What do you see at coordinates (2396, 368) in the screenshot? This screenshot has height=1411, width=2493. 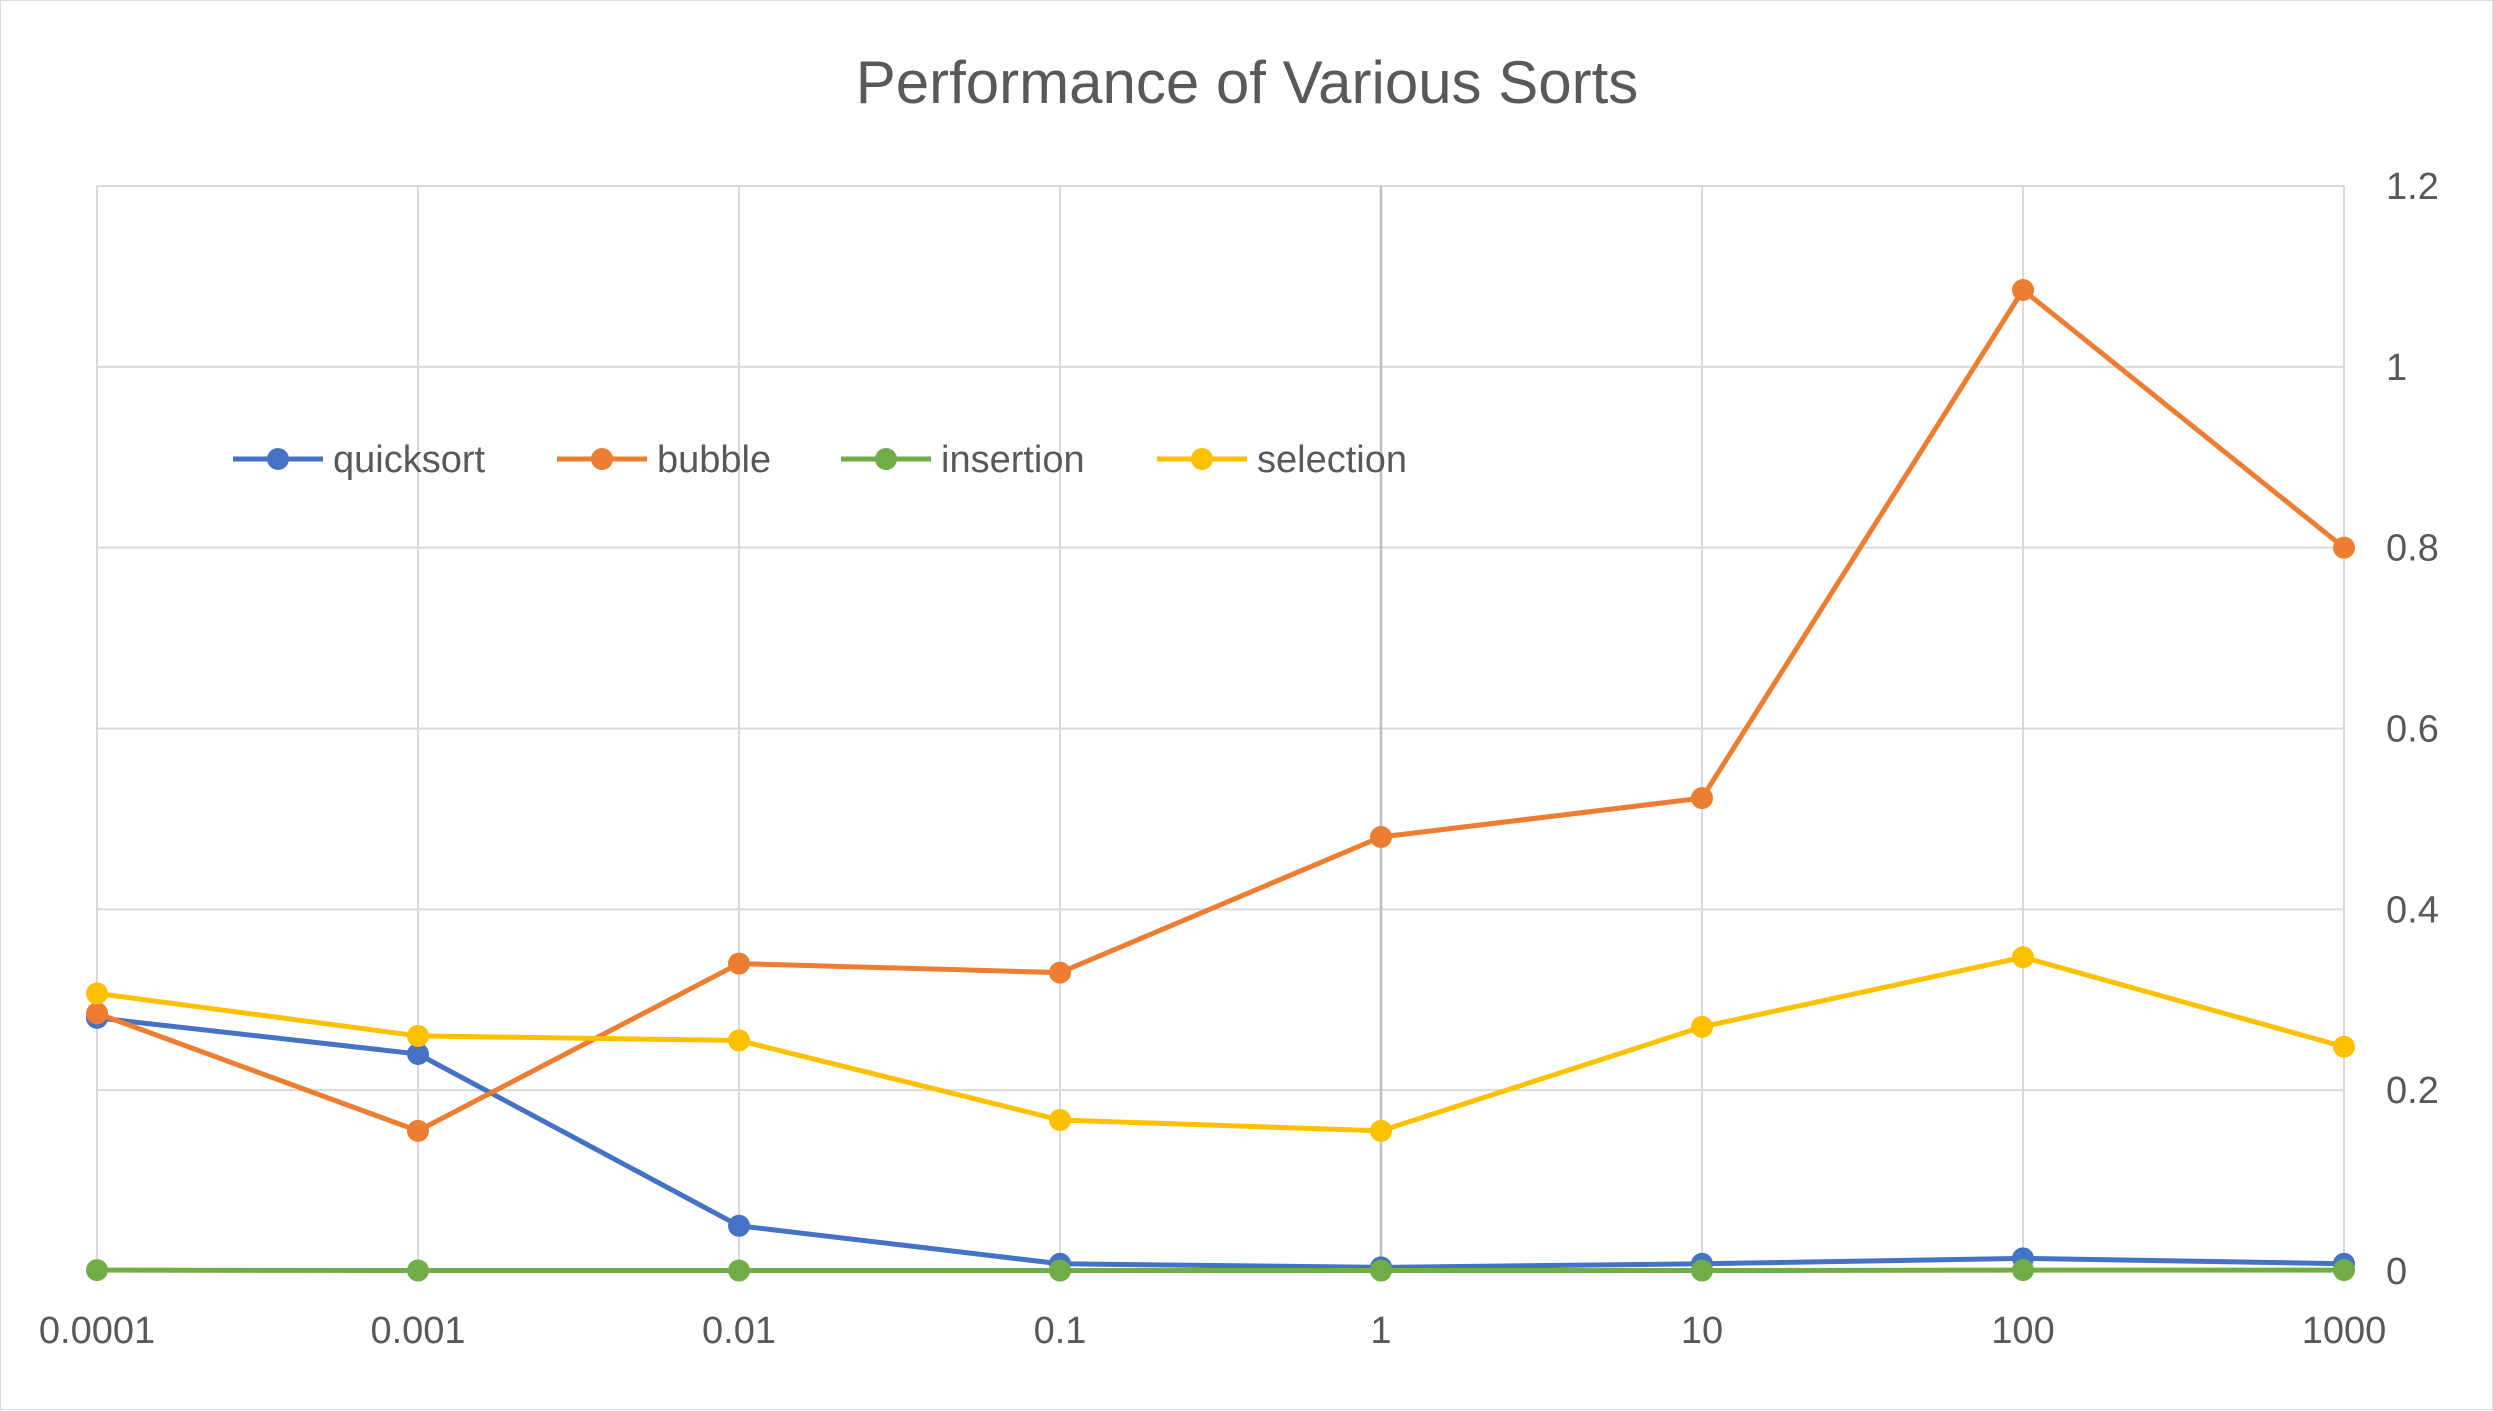 I see `y-tick-label: 1` at bounding box center [2396, 368].